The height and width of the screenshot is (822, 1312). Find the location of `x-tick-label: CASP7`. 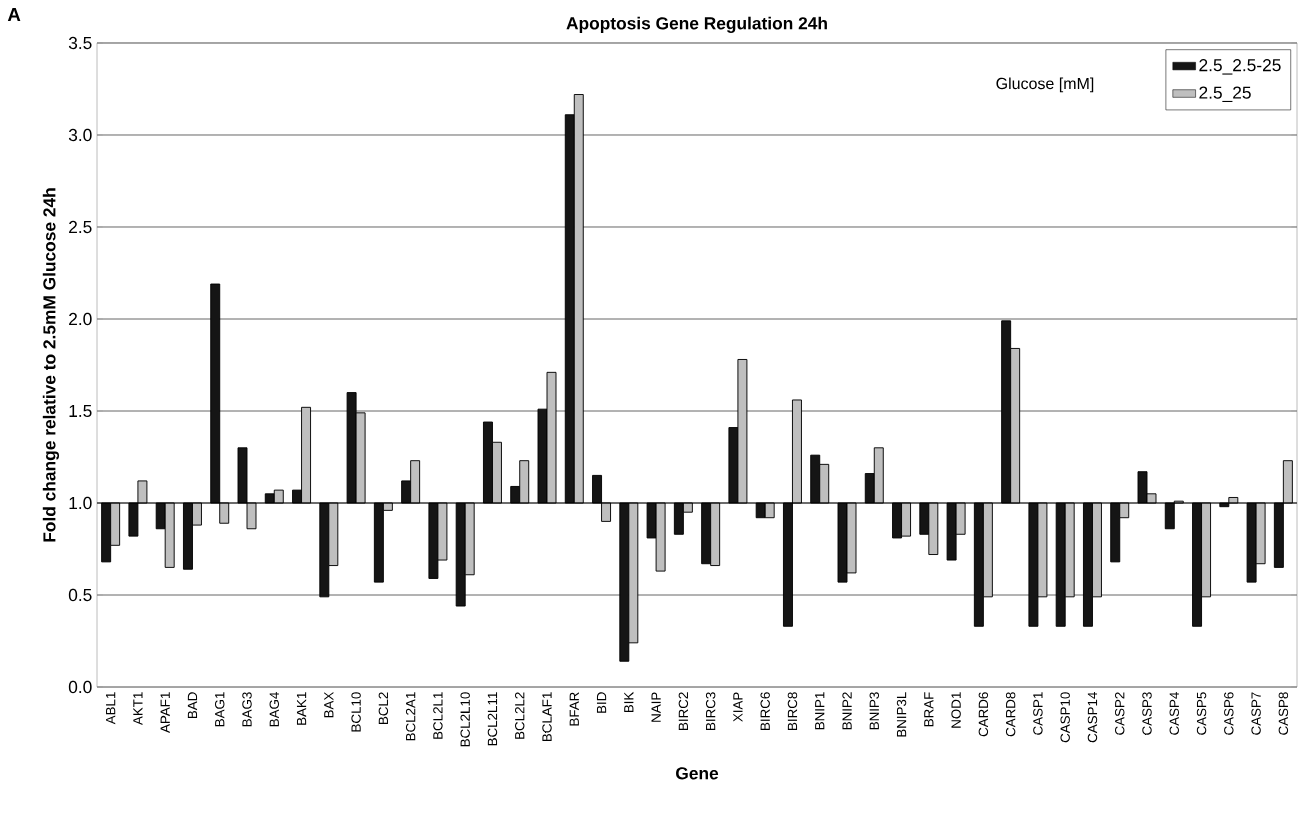

x-tick-label: CASP7 is located at coordinates (1256, 713).